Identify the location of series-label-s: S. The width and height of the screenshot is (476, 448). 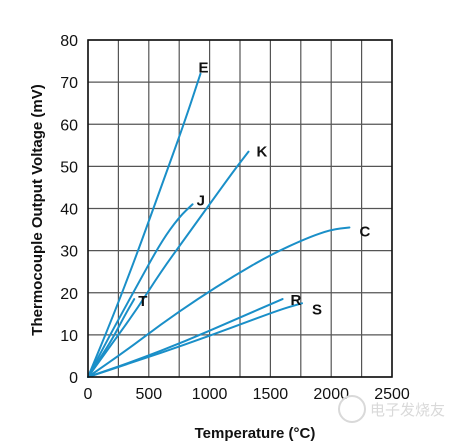
(317, 309).